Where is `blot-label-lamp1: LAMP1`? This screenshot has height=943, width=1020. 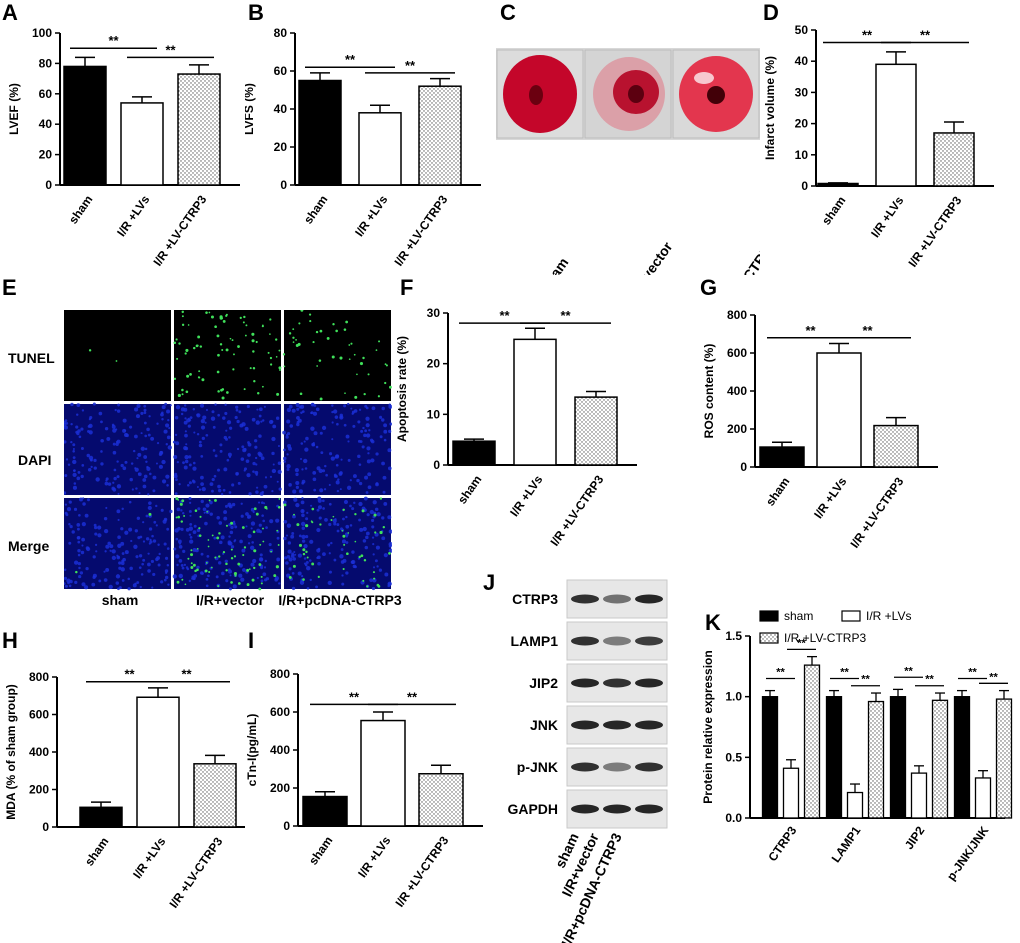
blot-label-lamp1: LAMP1 is located at coordinates (535, 641).